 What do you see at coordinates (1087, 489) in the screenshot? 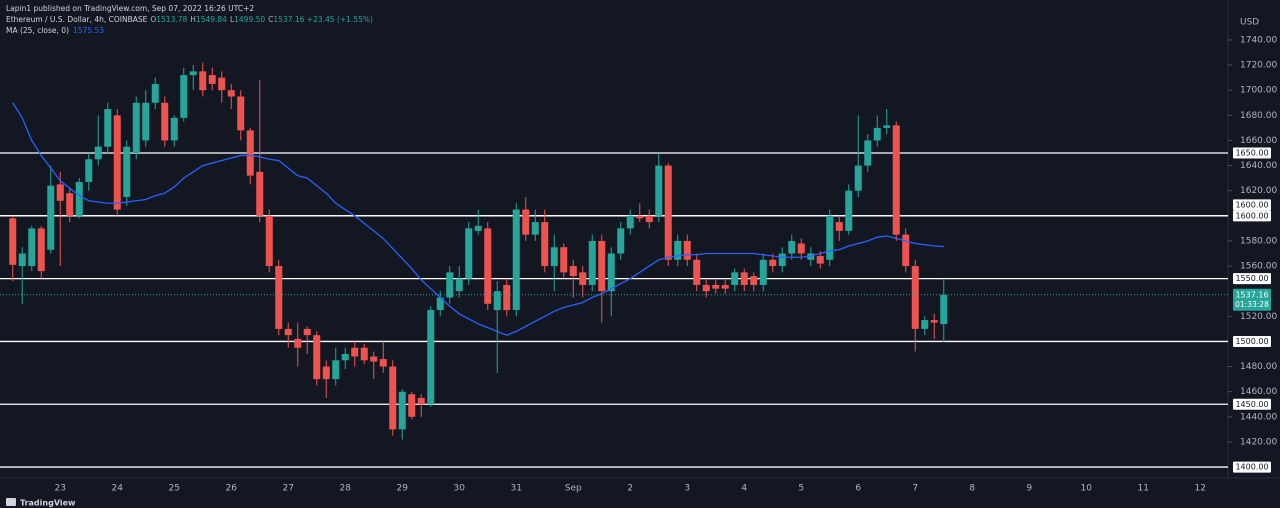
I see `x-tick-label: 10` at bounding box center [1087, 489].